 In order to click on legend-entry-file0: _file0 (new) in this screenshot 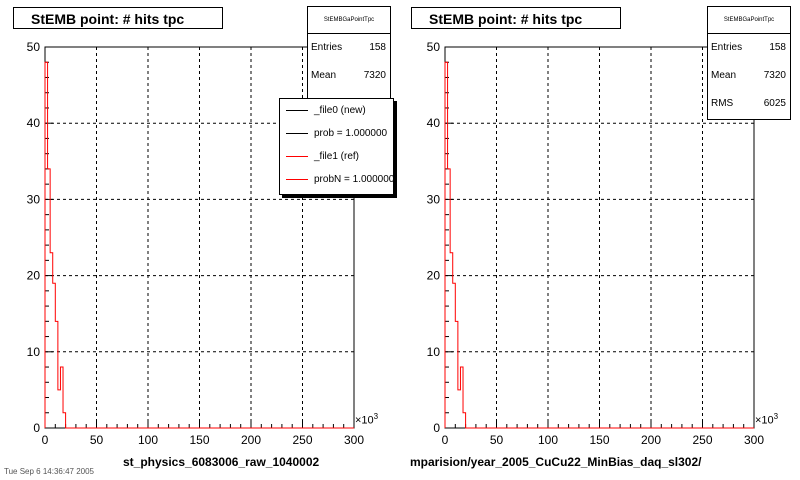, I will do `click(336, 110)`.